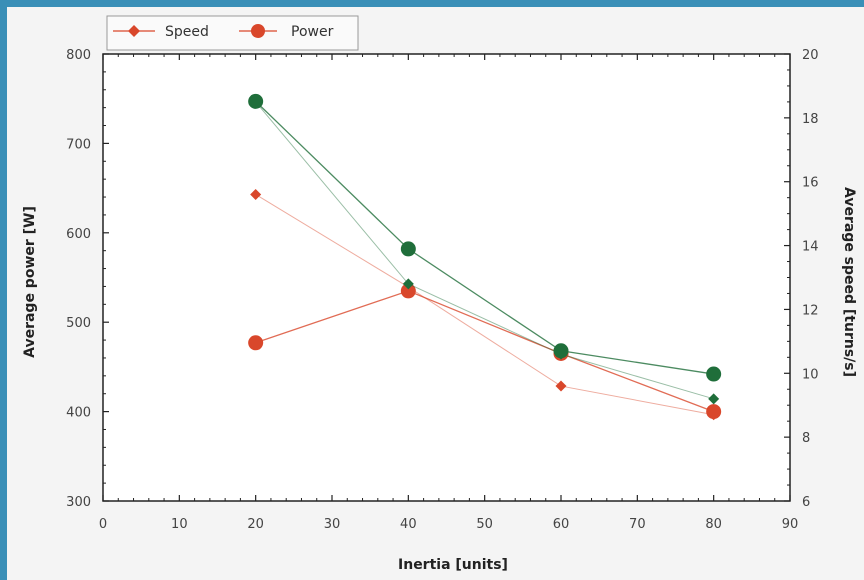 This screenshot has width=864, height=580. I want to click on y2-tick-label: 18, so click(810, 119).